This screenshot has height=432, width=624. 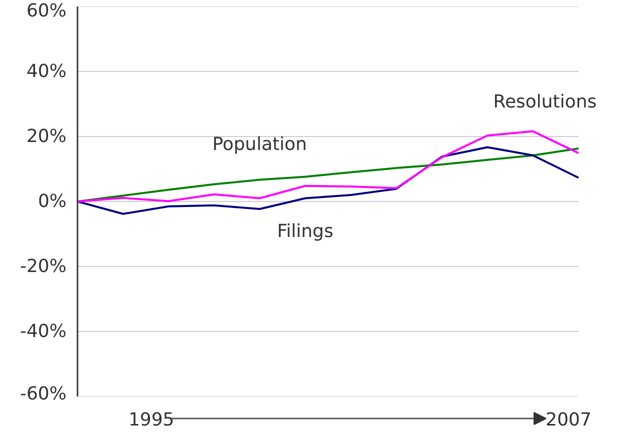 I want to click on y-tick-label: -20%, so click(x=43, y=266).